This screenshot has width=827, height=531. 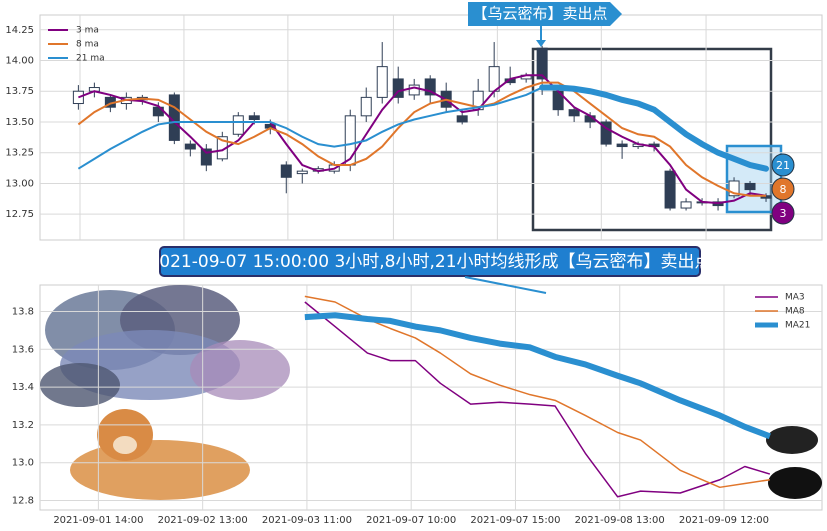 I want to click on annotation-box, so click(x=545, y=14).